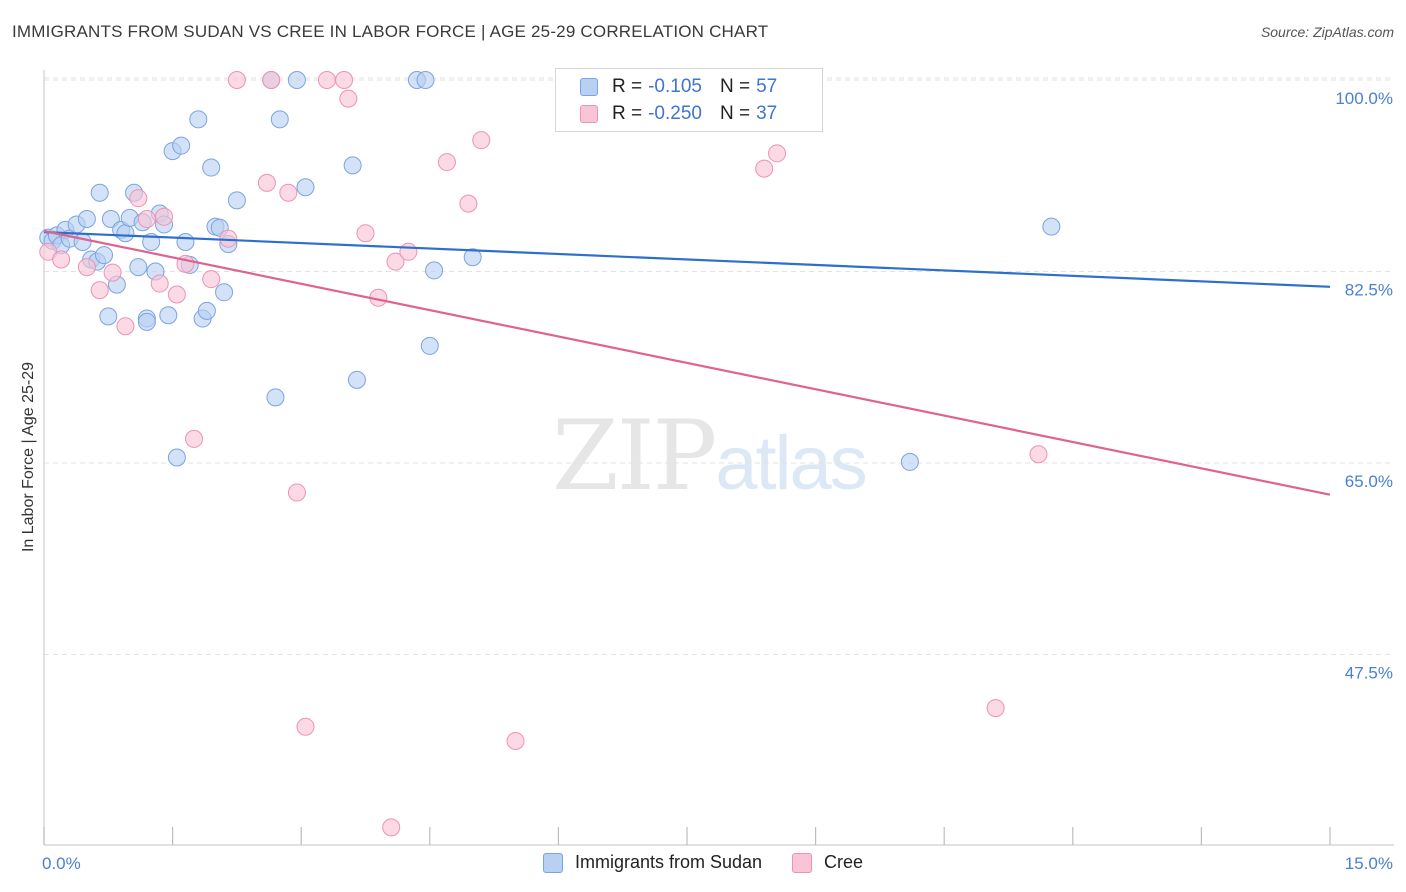  What do you see at coordinates (1369, 673) in the screenshot?
I see `y-tick-label: 47.5%` at bounding box center [1369, 673].